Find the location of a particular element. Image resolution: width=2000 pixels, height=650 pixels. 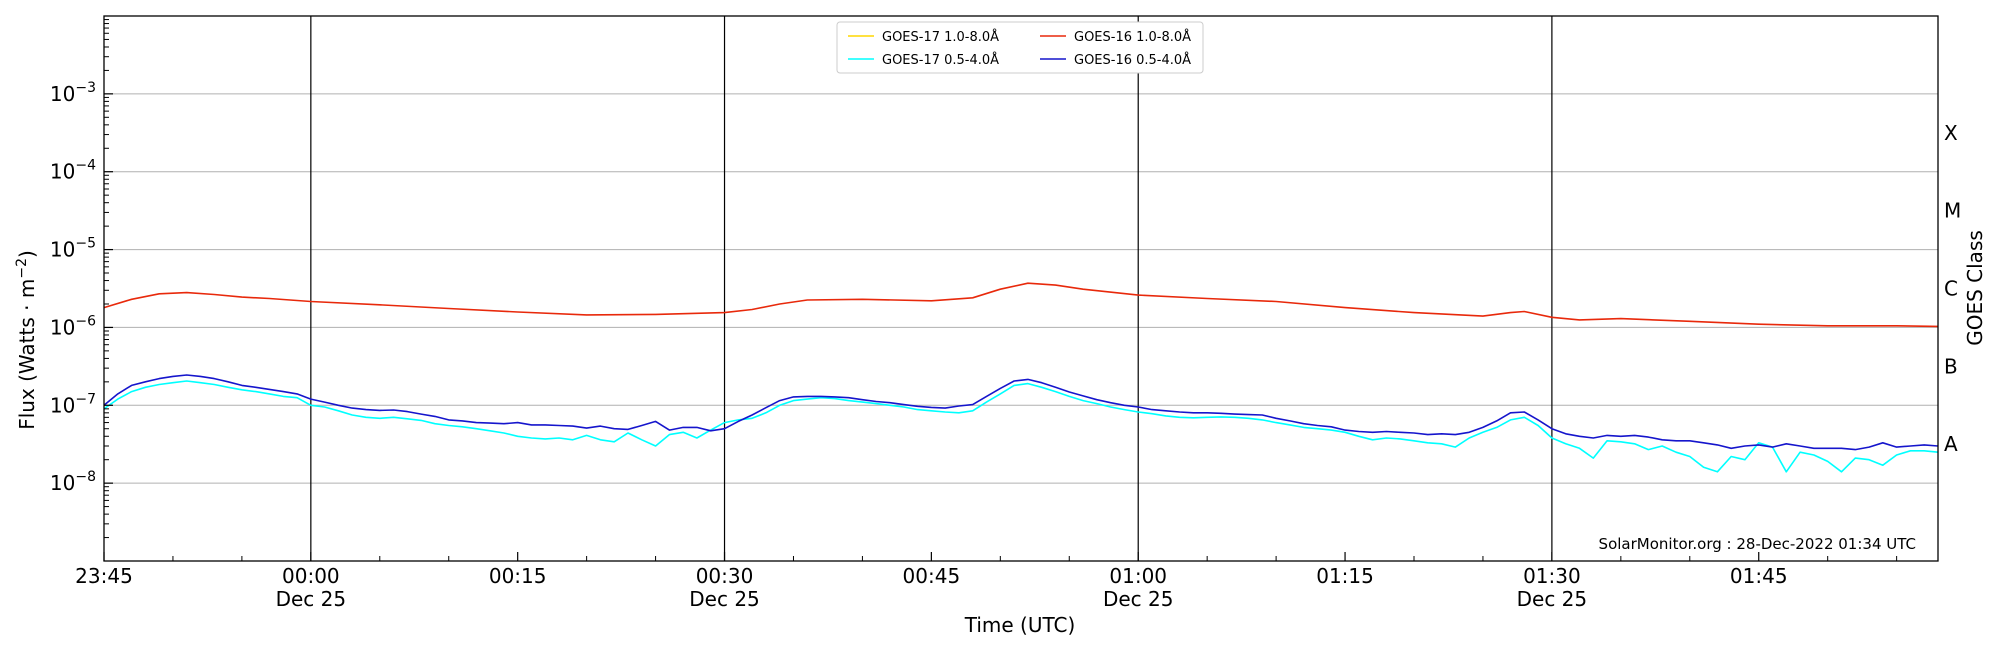

svg-text: Flux (Watts · m−2) is located at coordinates (26, 340).